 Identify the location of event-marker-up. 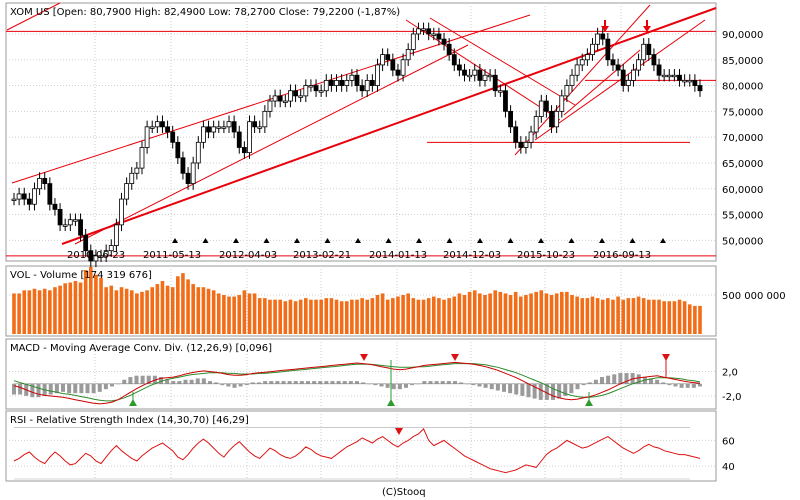
(388, 240).